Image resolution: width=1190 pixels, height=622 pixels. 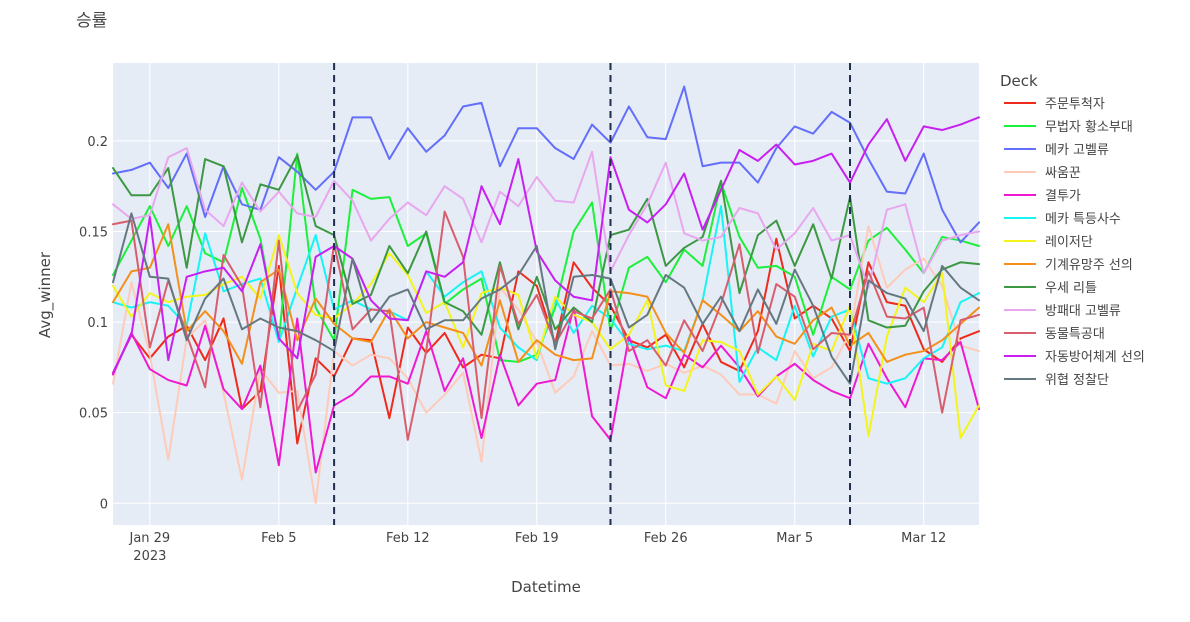 I want to click on legend-label: 방패대 고벨류, so click(x=1083, y=311).